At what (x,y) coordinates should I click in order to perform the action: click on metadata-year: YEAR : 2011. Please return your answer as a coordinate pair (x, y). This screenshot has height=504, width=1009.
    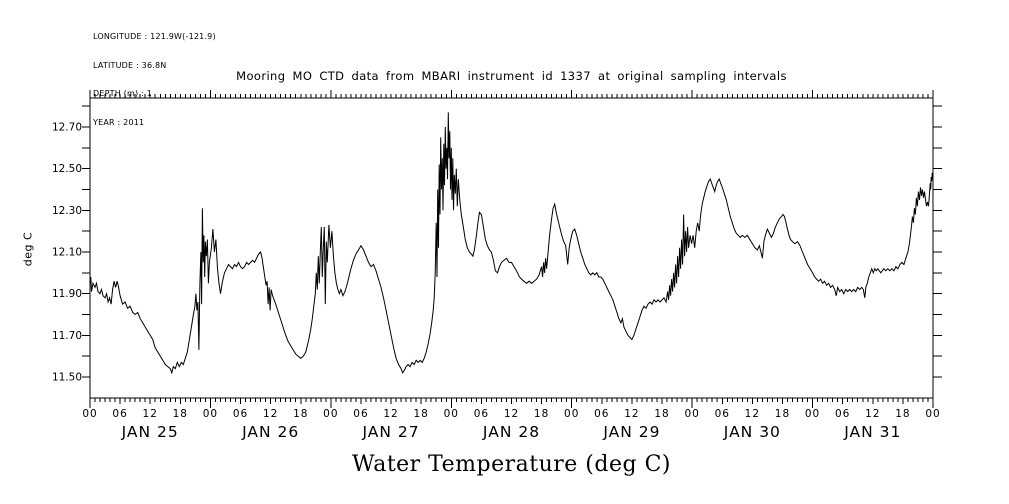
    Looking at the image, I should click on (119, 122).